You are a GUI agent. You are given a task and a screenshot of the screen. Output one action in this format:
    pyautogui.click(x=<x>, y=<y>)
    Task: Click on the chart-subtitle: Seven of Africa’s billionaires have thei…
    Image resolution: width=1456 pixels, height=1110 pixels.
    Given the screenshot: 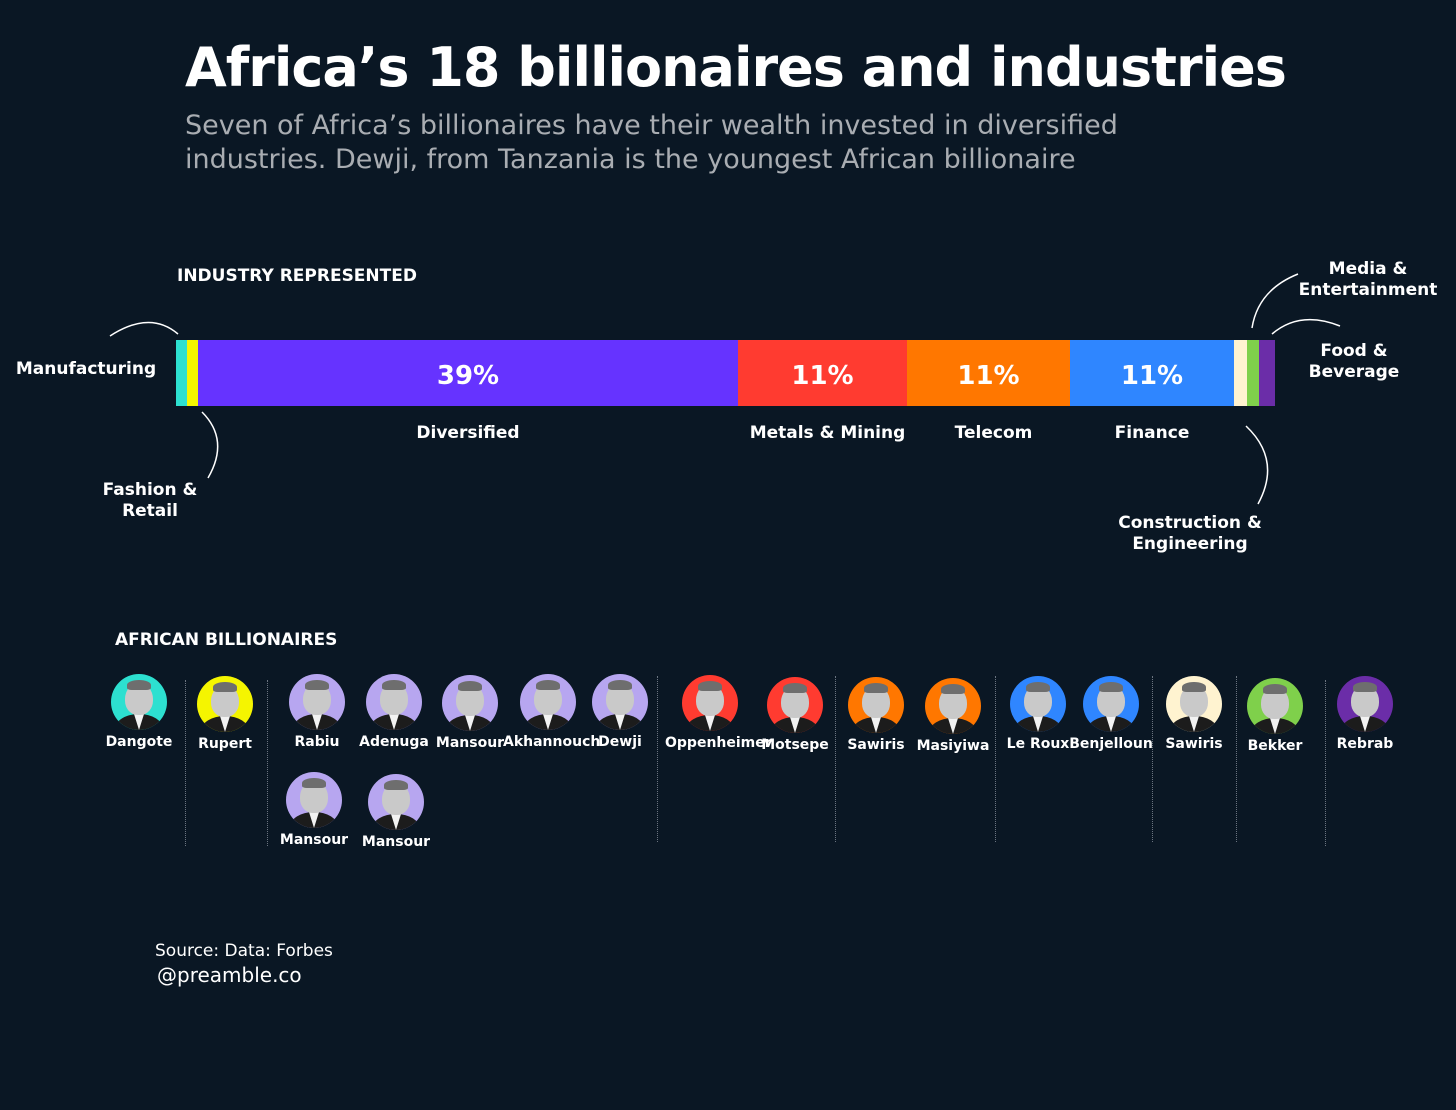 What is the action you would take?
    pyautogui.click(x=651, y=142)
    